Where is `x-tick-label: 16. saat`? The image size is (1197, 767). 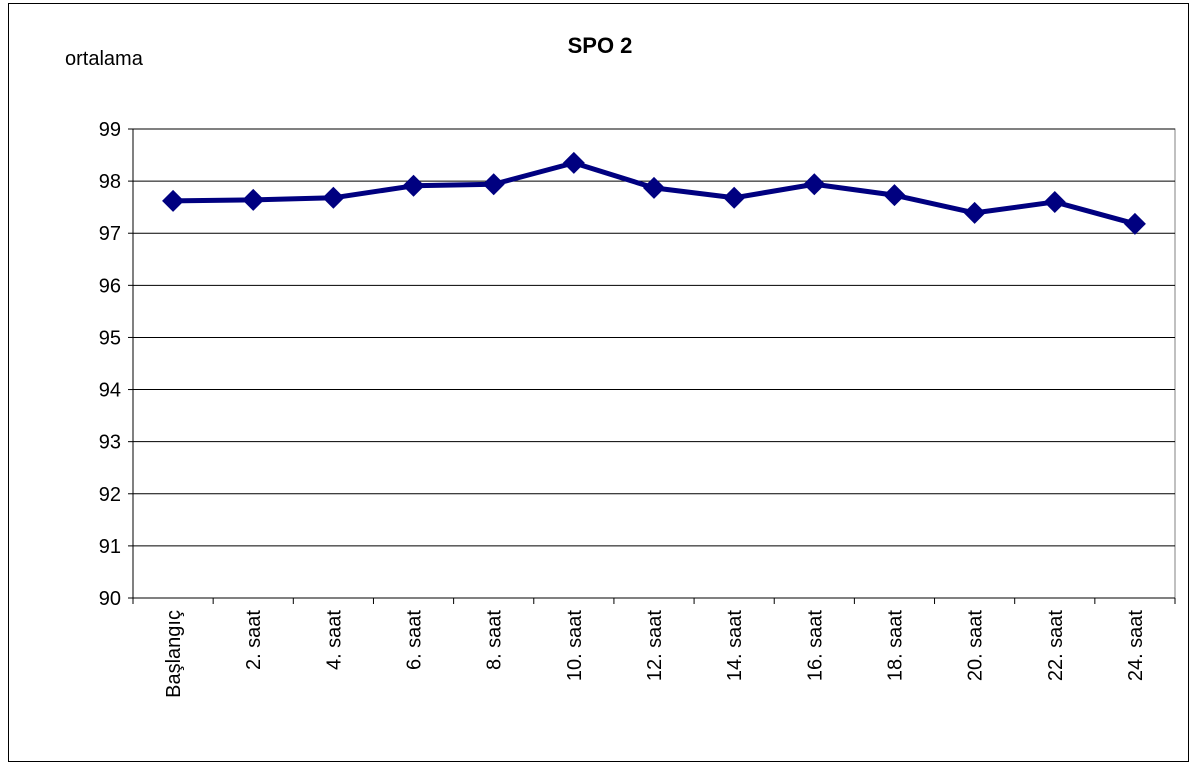 x-tick-label: 16. saat is located at coordinates (815, 646).